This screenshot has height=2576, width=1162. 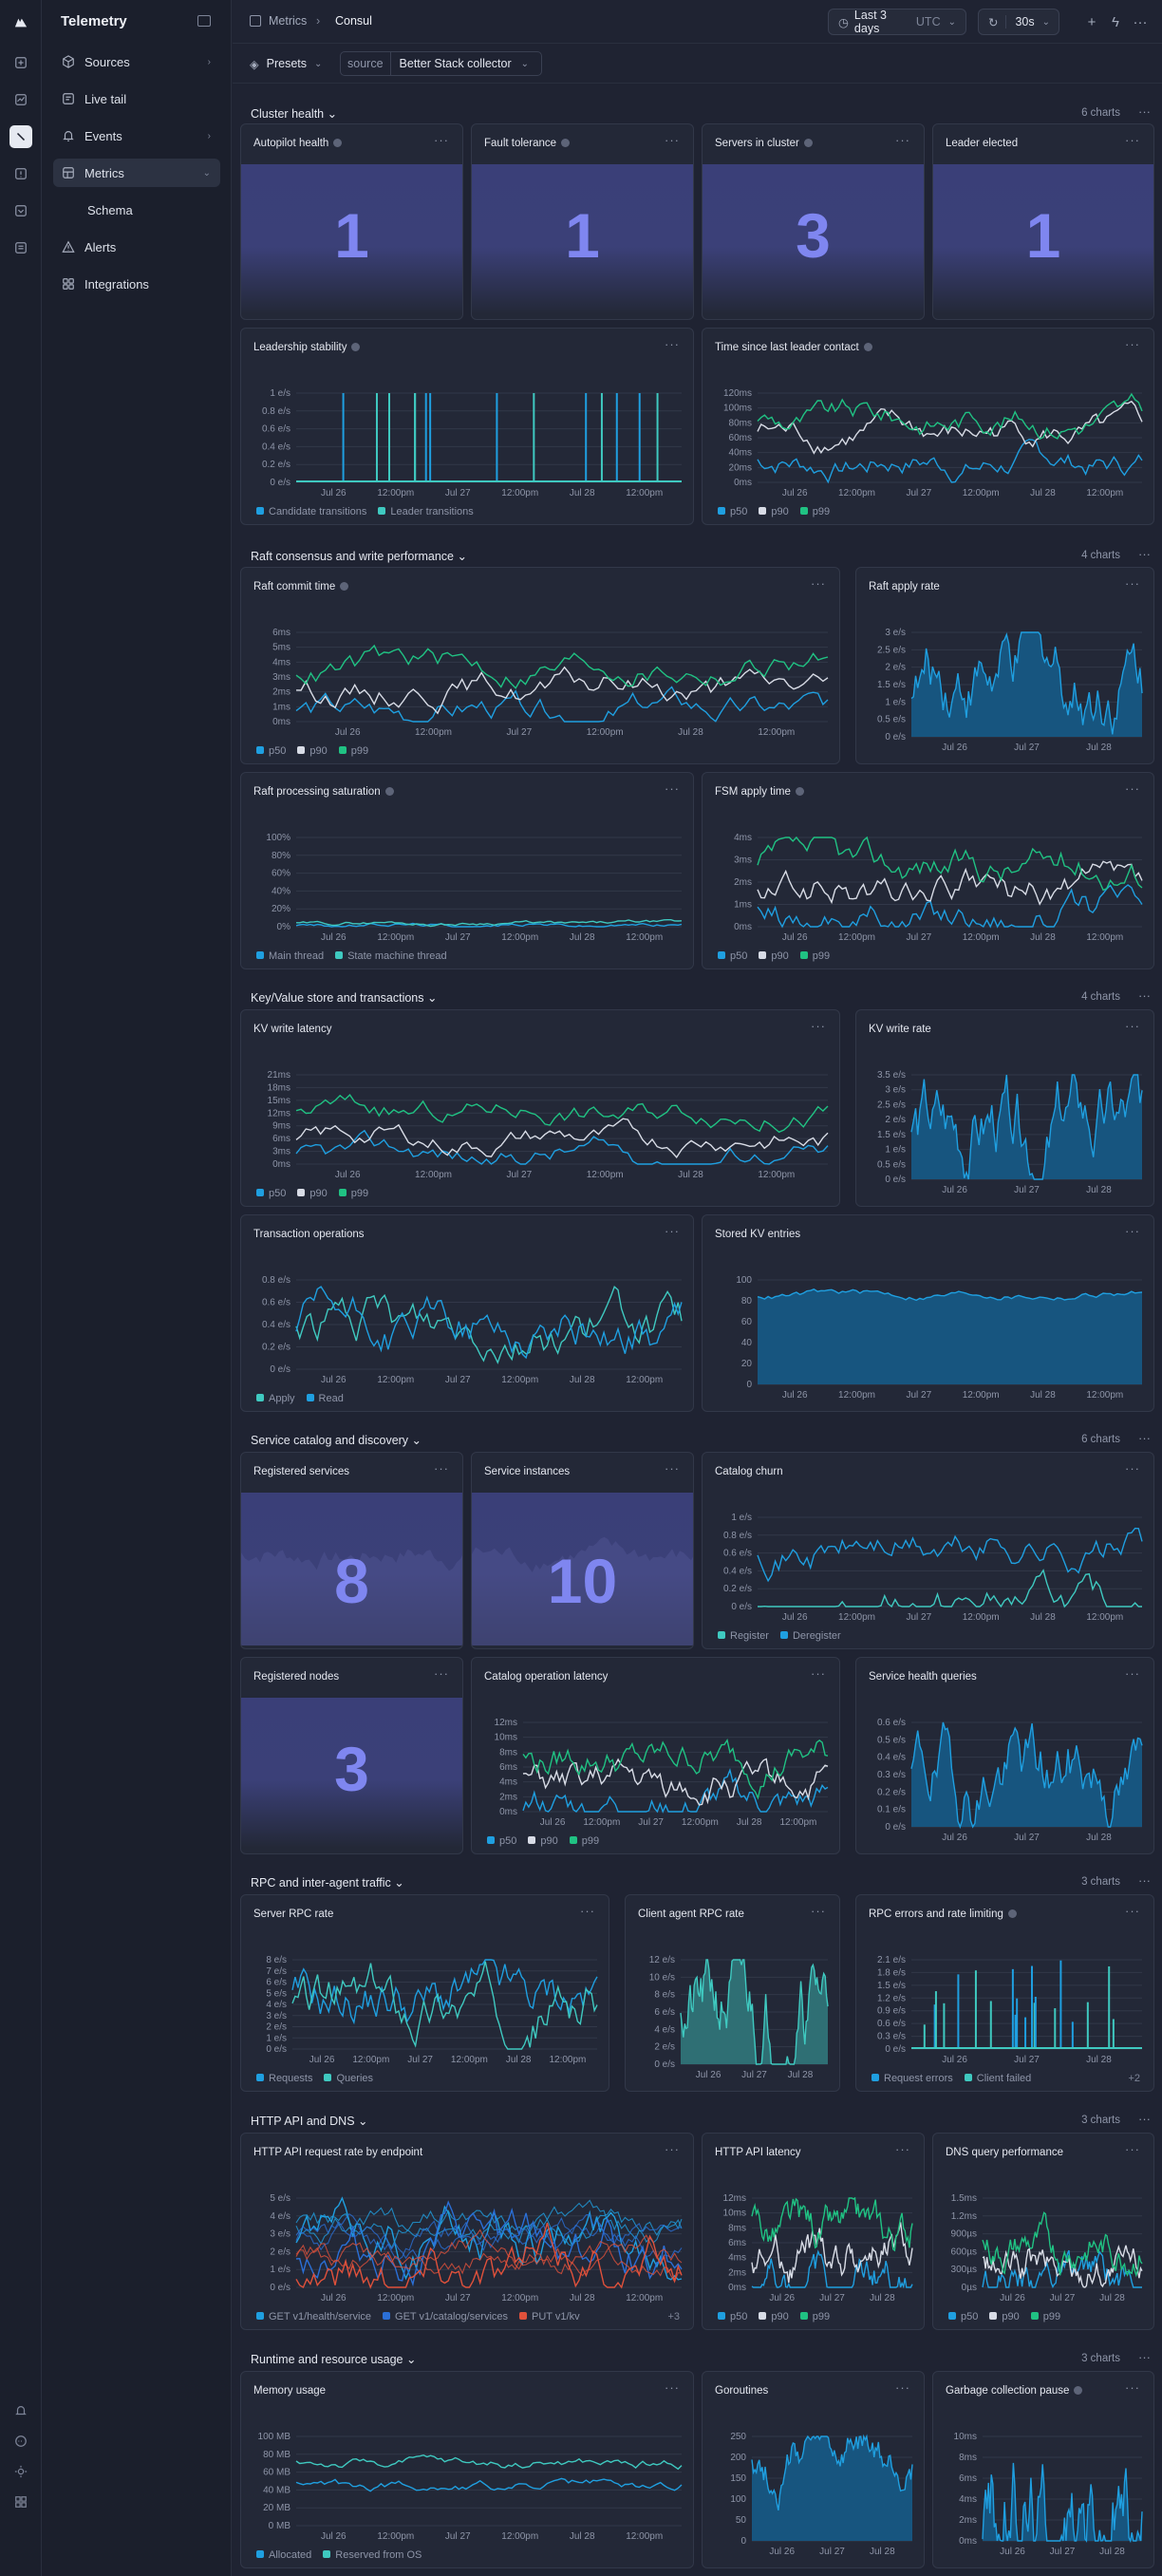 What do you see at coordinates (136, 173) in the screenshot?
I see `sidebar-item-metrics: Metrics ⌄` at bounding box center [136, 173].